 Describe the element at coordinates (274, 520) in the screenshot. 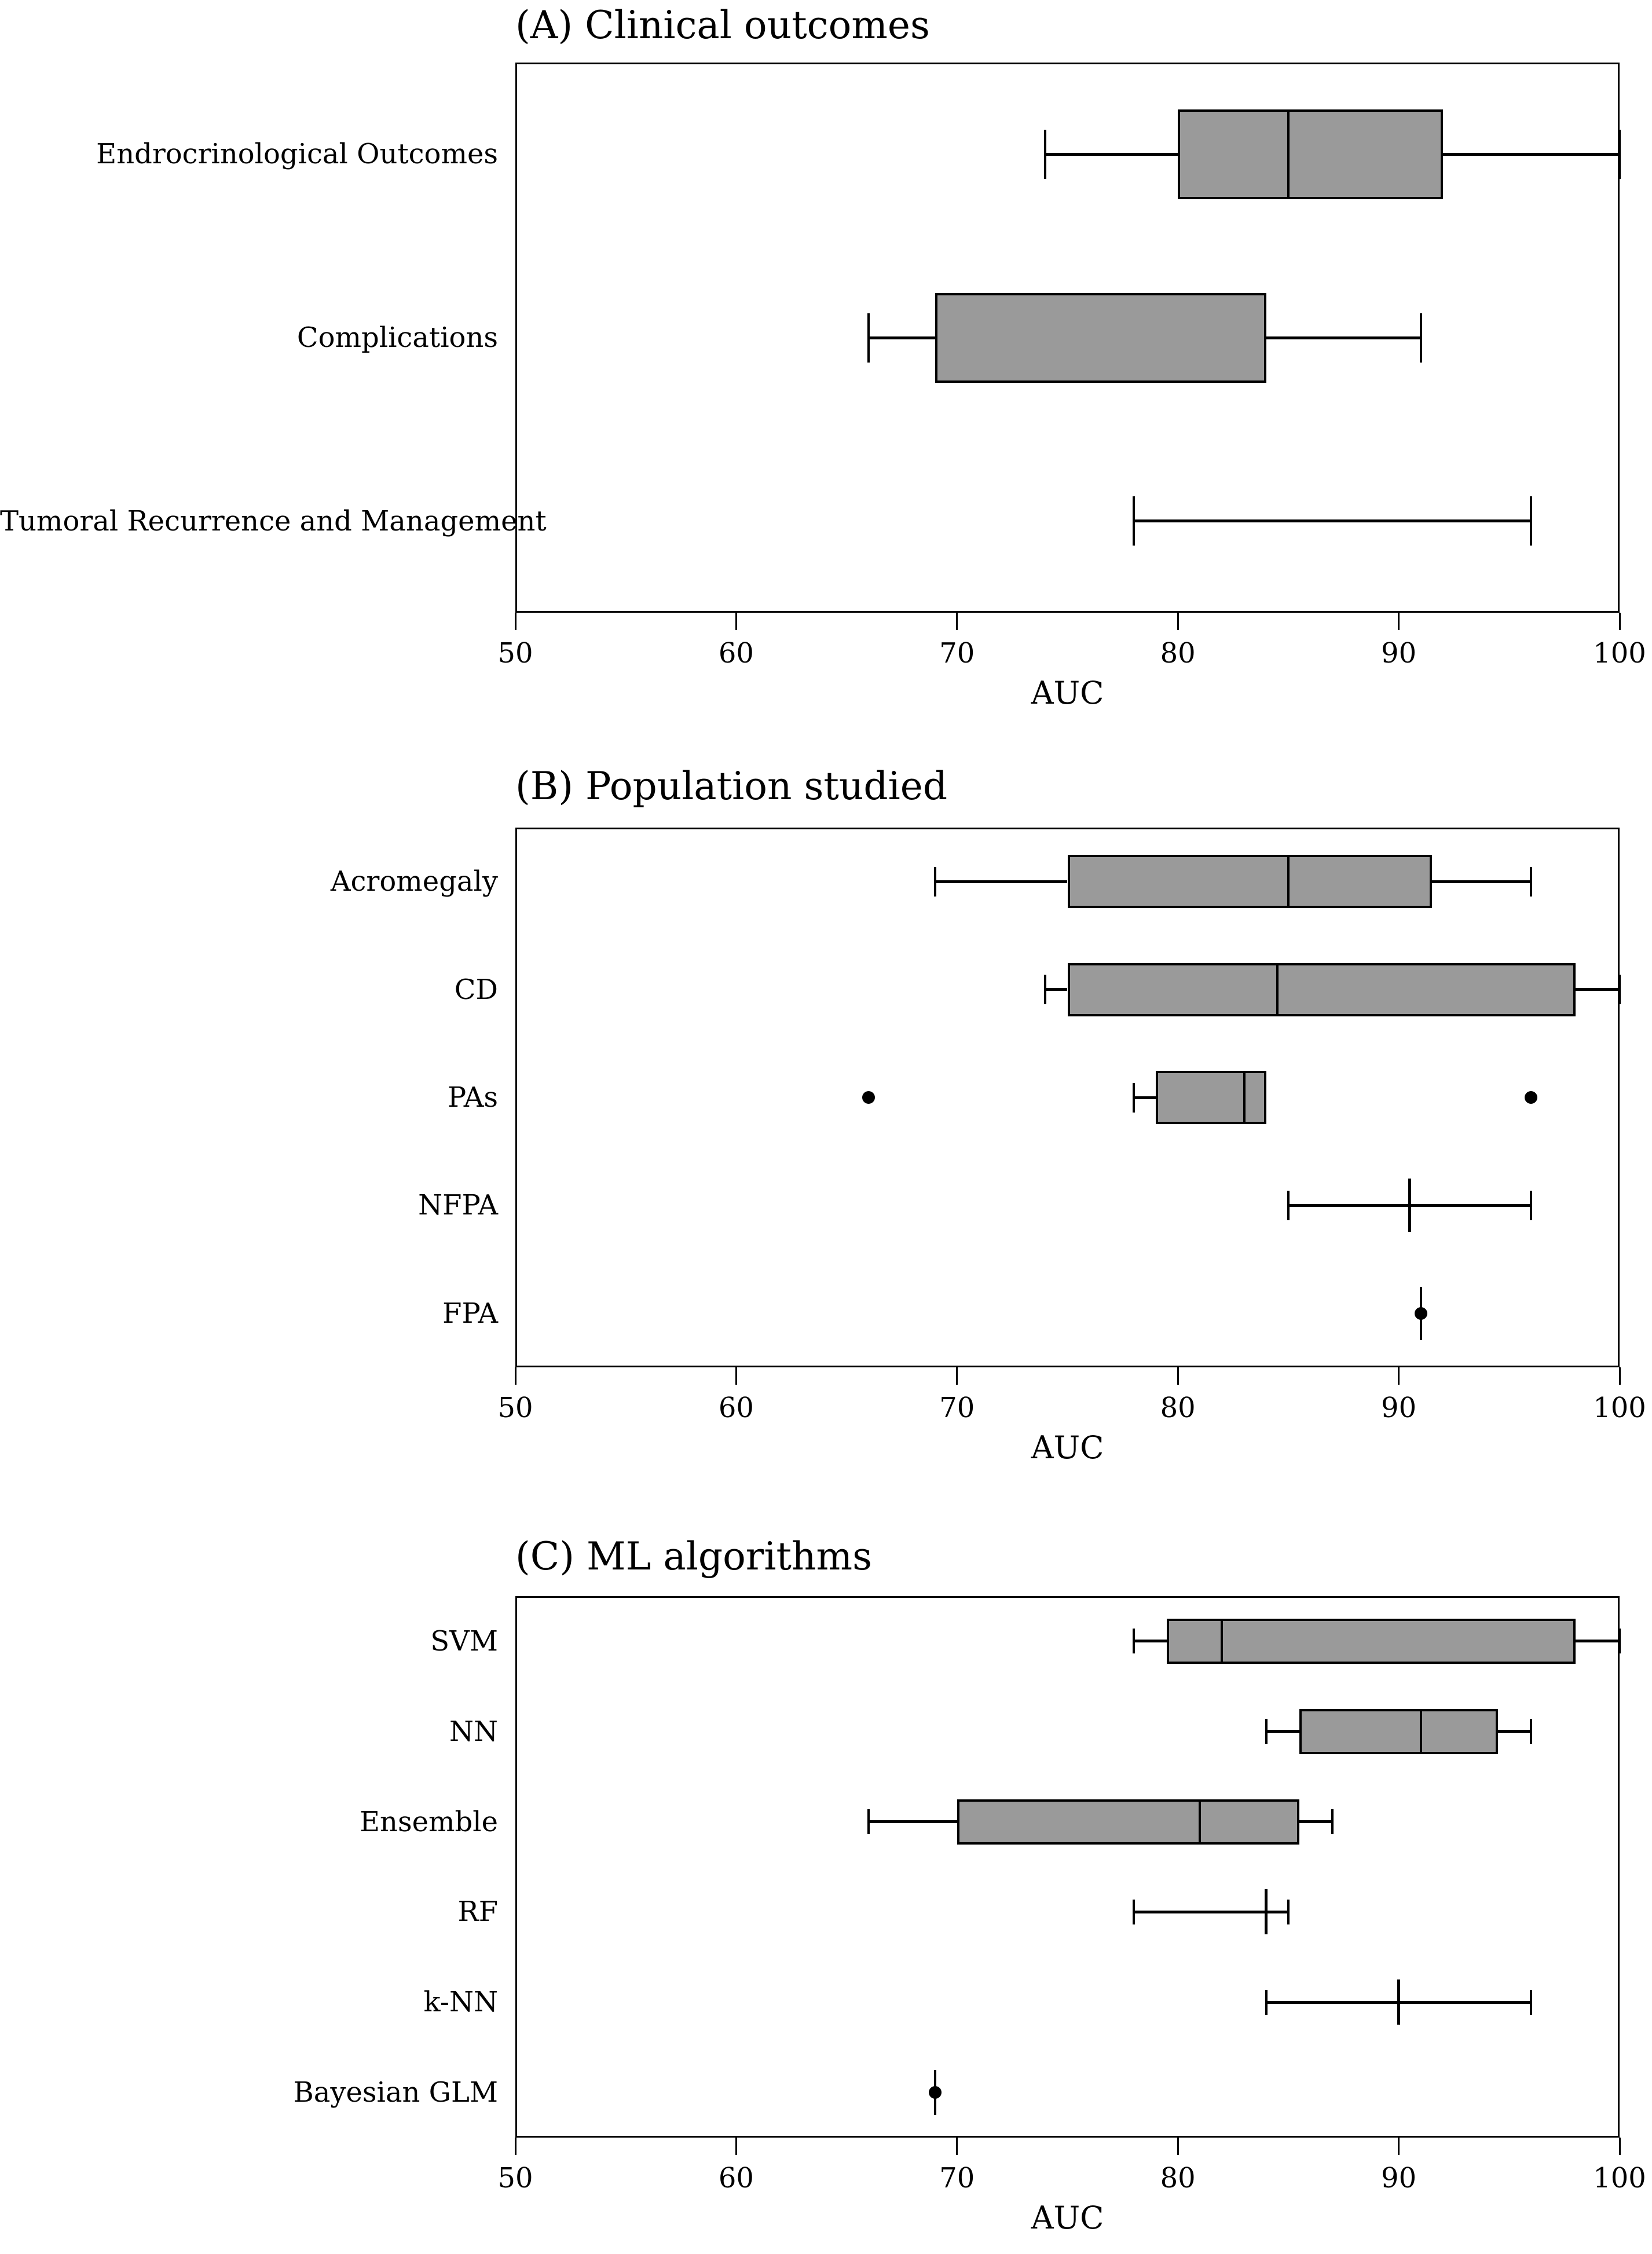

I see `category-label: Tumoral Recurrence and Management` at that location.